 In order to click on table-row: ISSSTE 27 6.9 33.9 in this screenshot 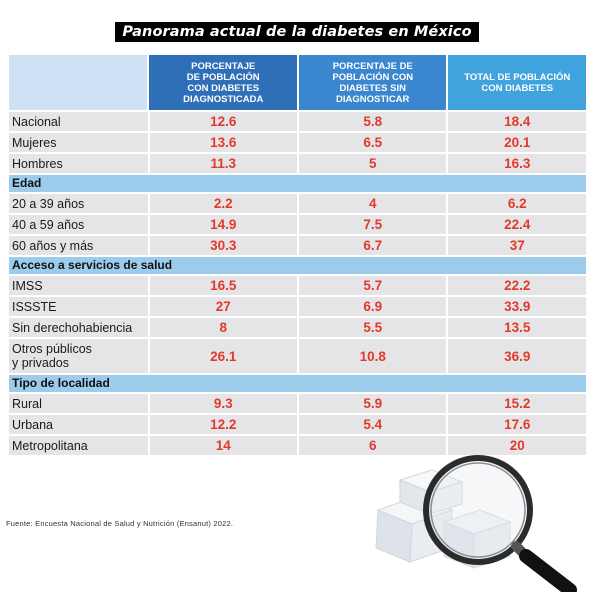, I will do `click(297, 306)`.